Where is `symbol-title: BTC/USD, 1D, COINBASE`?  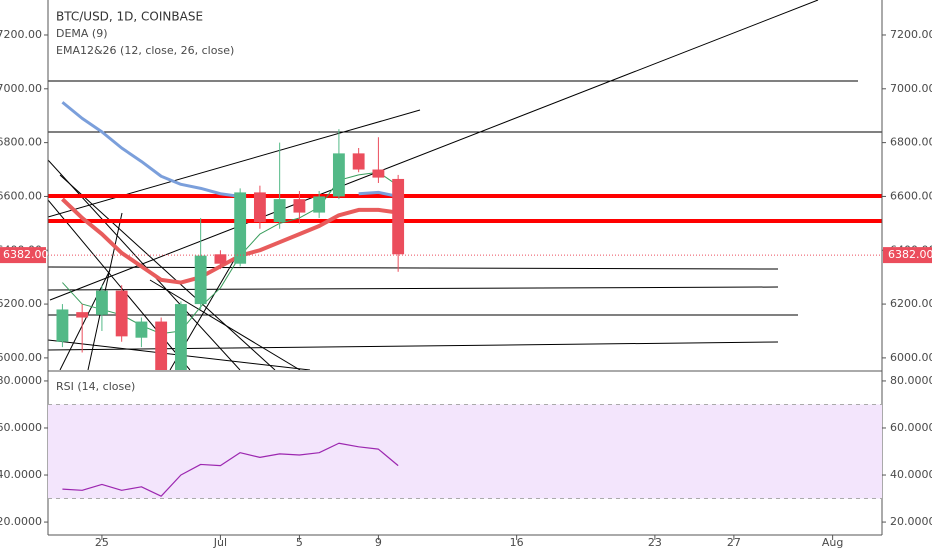 symbol-title: BTC/USD, 1D, COINBASE is located at coordinates (129, 17).